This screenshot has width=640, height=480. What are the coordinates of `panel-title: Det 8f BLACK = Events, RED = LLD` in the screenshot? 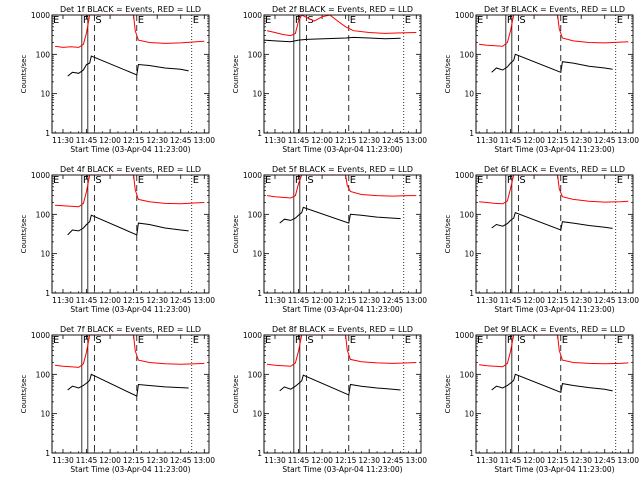 It's located at (342, 329).